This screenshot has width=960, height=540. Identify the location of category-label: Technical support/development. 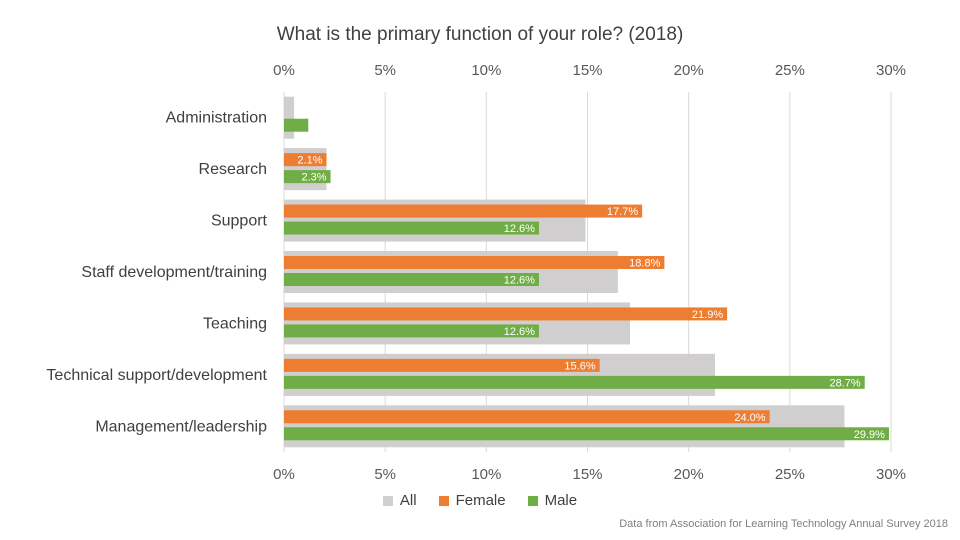
(156, 375).